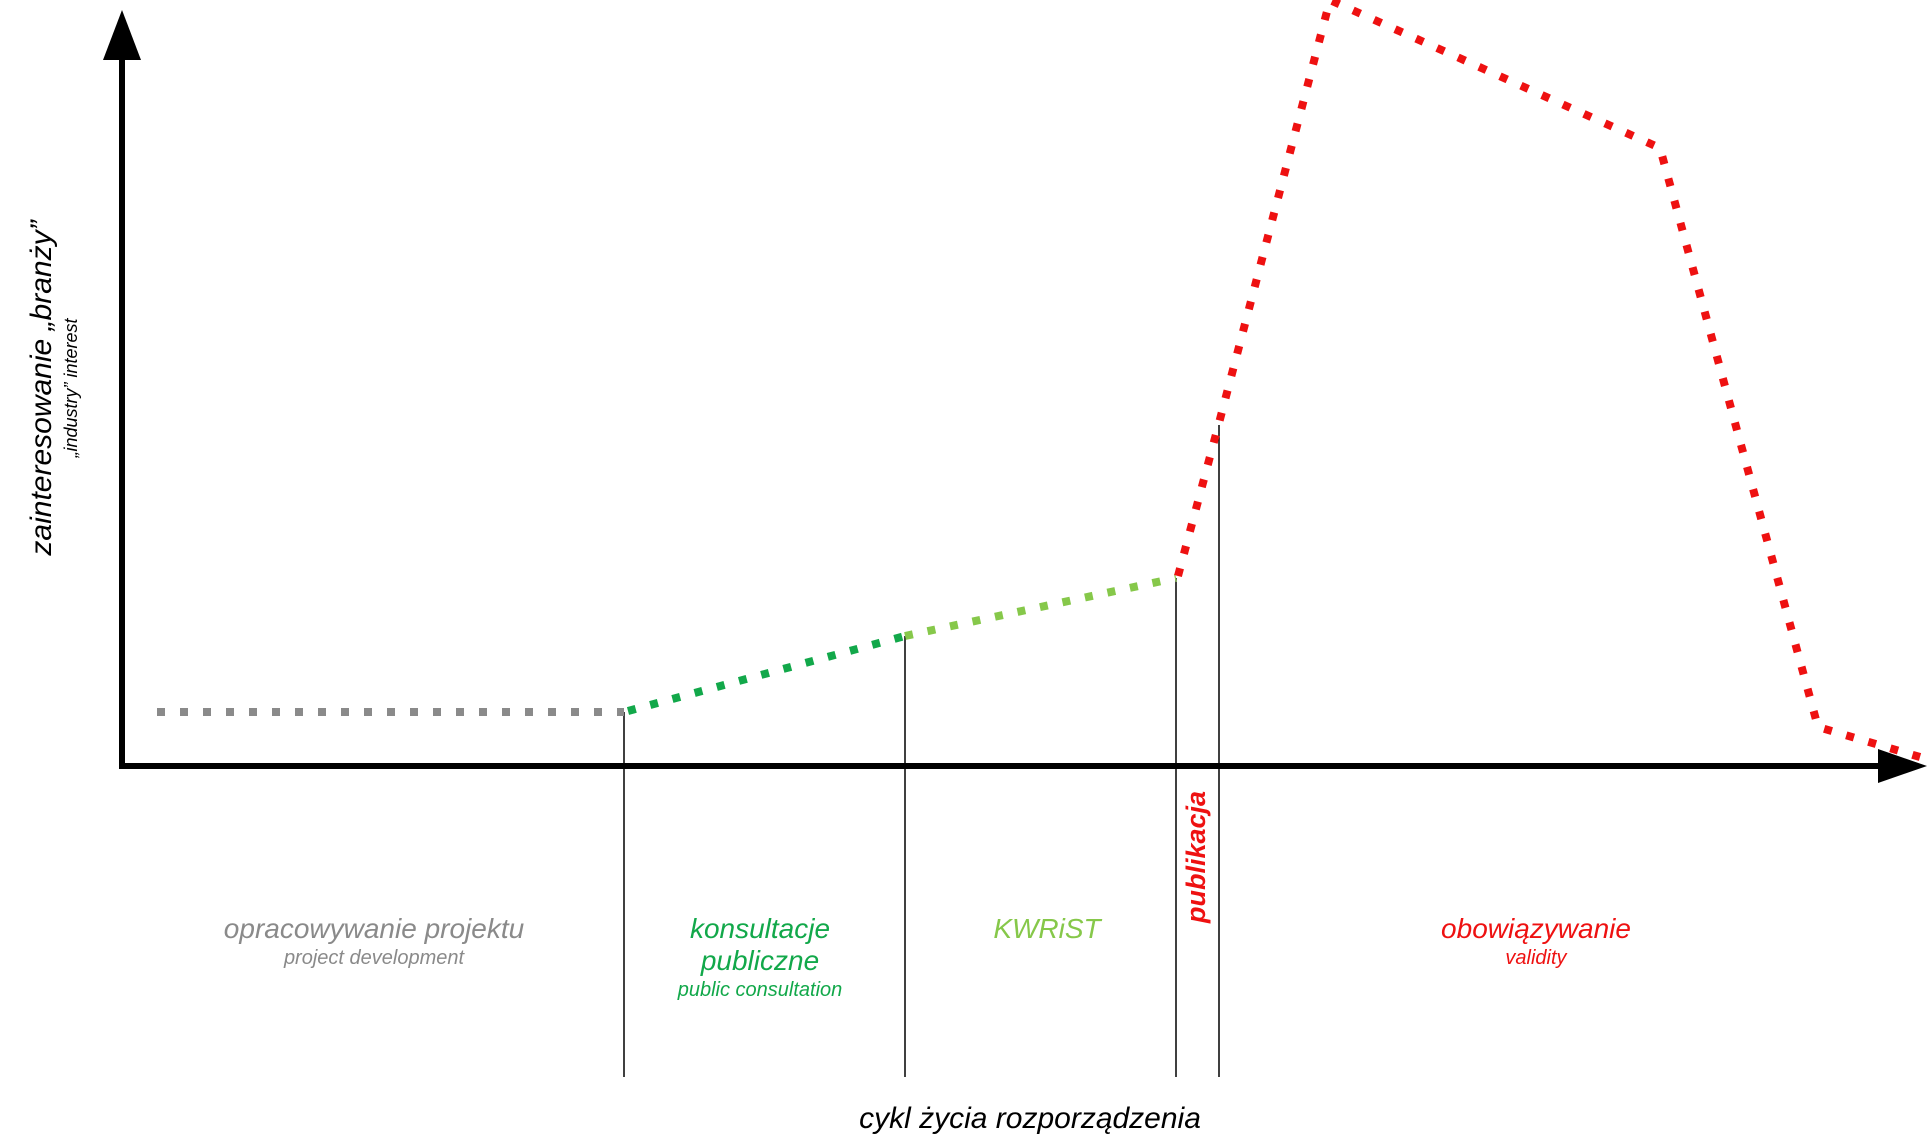  Describe the element at coordinates (766, 673) in the screenshot. I see `curve-public-consultation` at that location.